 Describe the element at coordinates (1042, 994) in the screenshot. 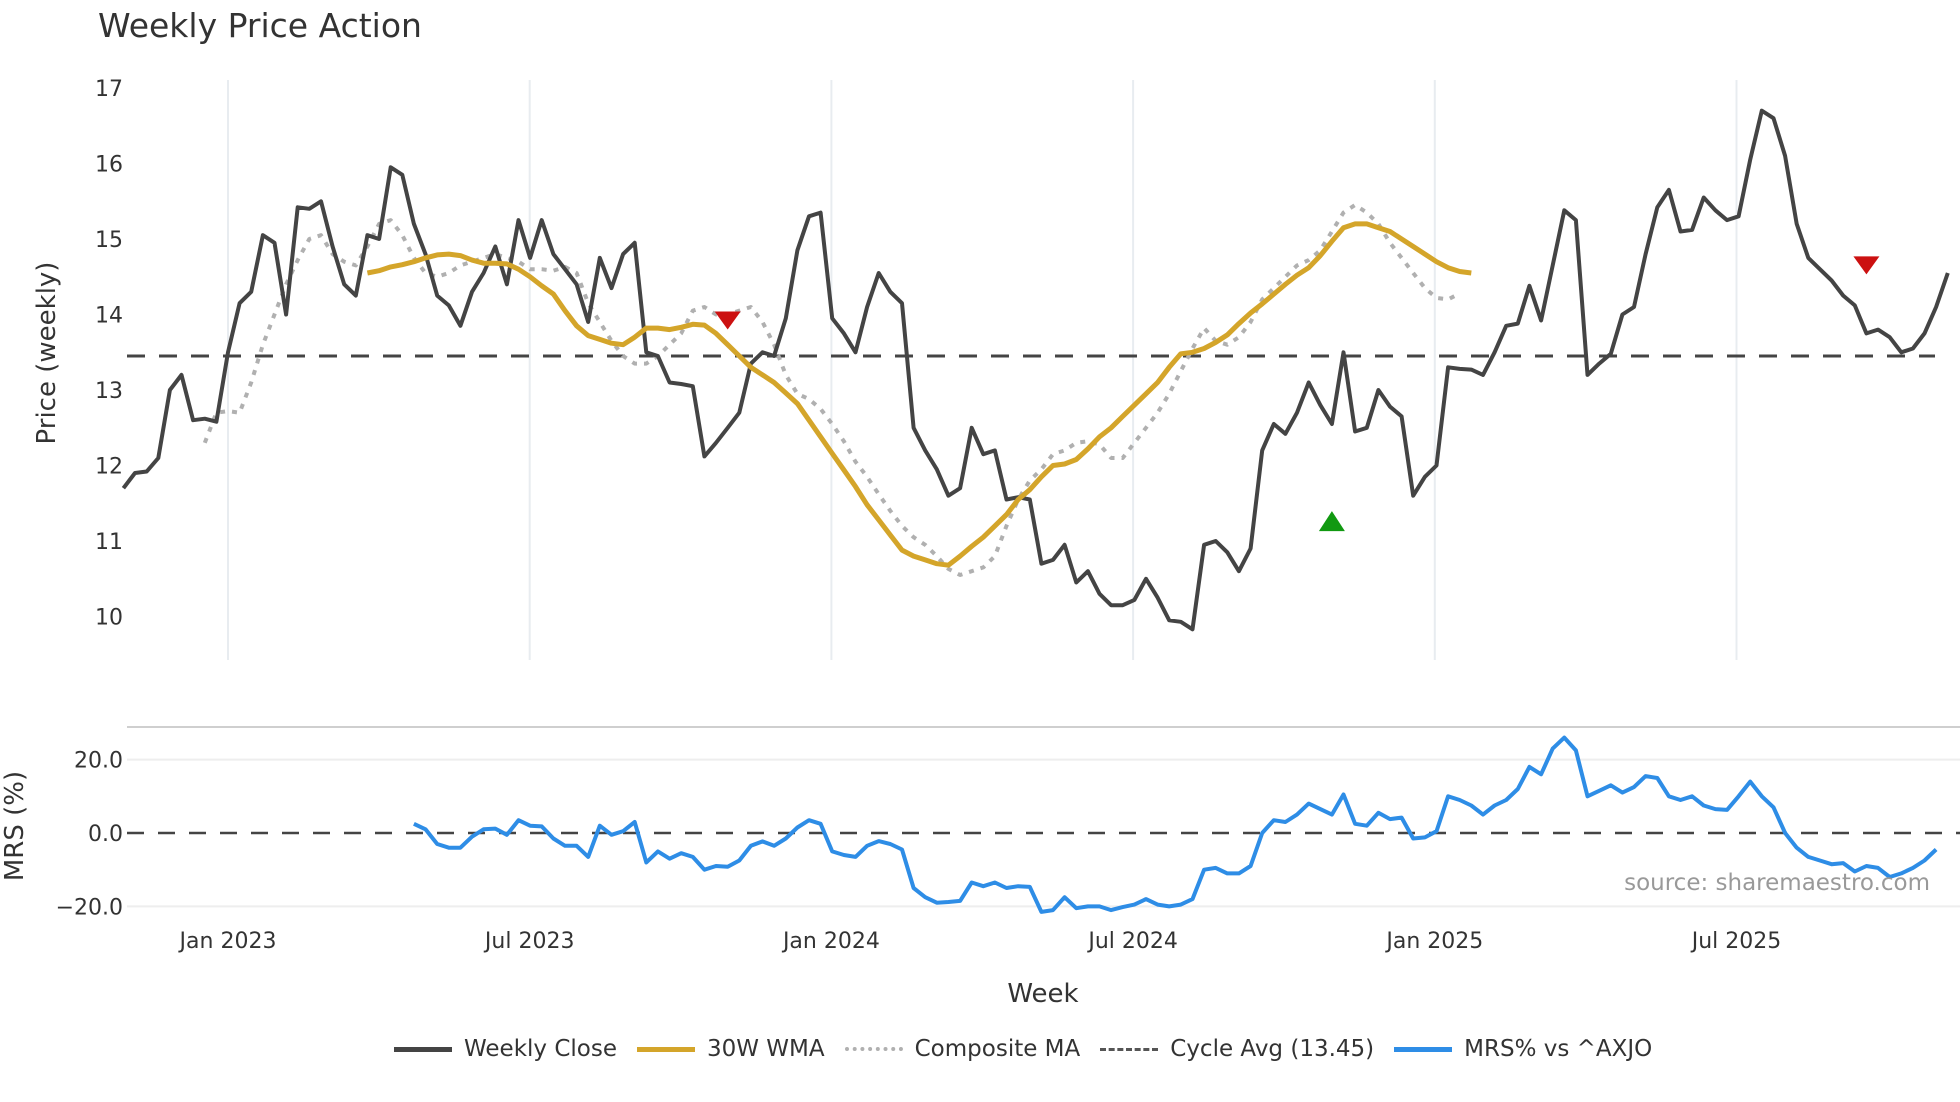

I see `x-axis-label: Week` at that location.